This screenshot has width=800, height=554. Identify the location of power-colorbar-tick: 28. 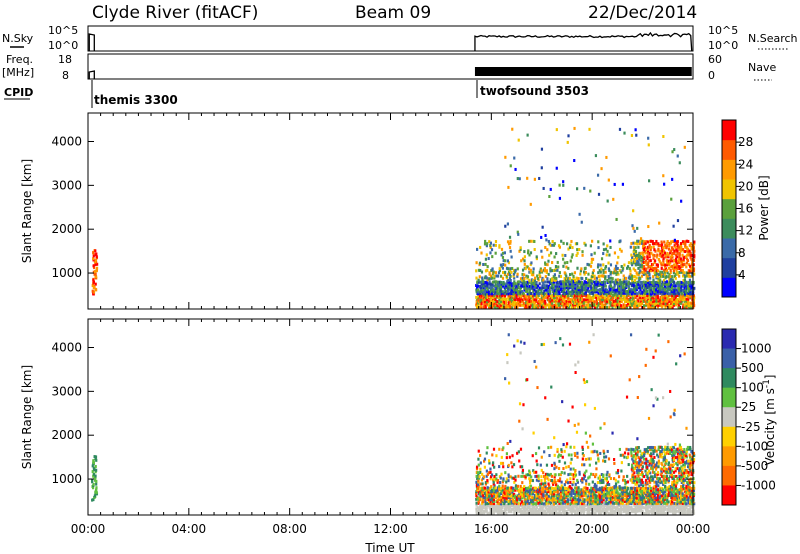
(745, 142).